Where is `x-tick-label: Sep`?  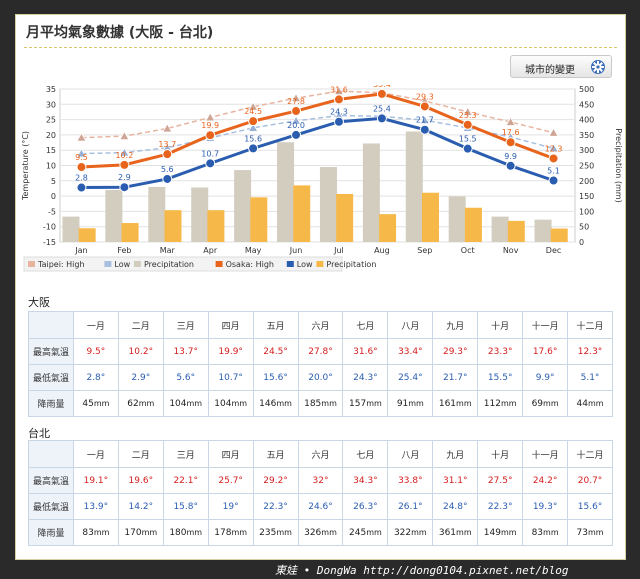 x-tick-label: Sep is located at coordinates (424, 250).